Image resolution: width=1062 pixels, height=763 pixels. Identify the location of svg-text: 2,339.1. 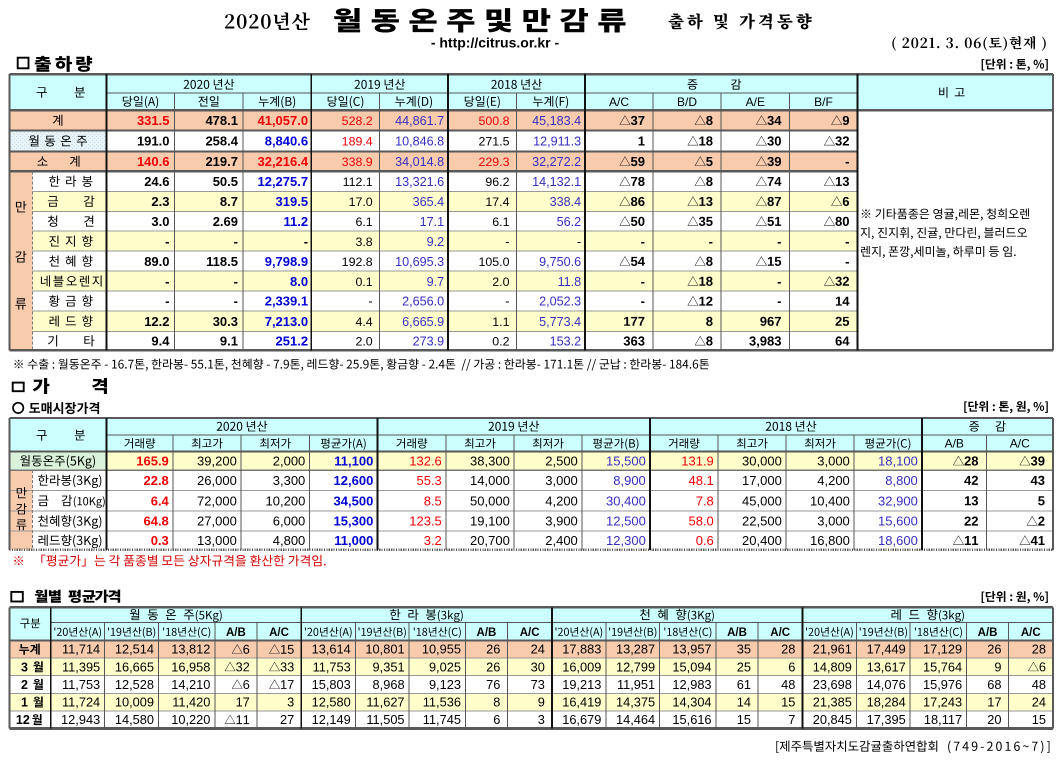
(286, 301).